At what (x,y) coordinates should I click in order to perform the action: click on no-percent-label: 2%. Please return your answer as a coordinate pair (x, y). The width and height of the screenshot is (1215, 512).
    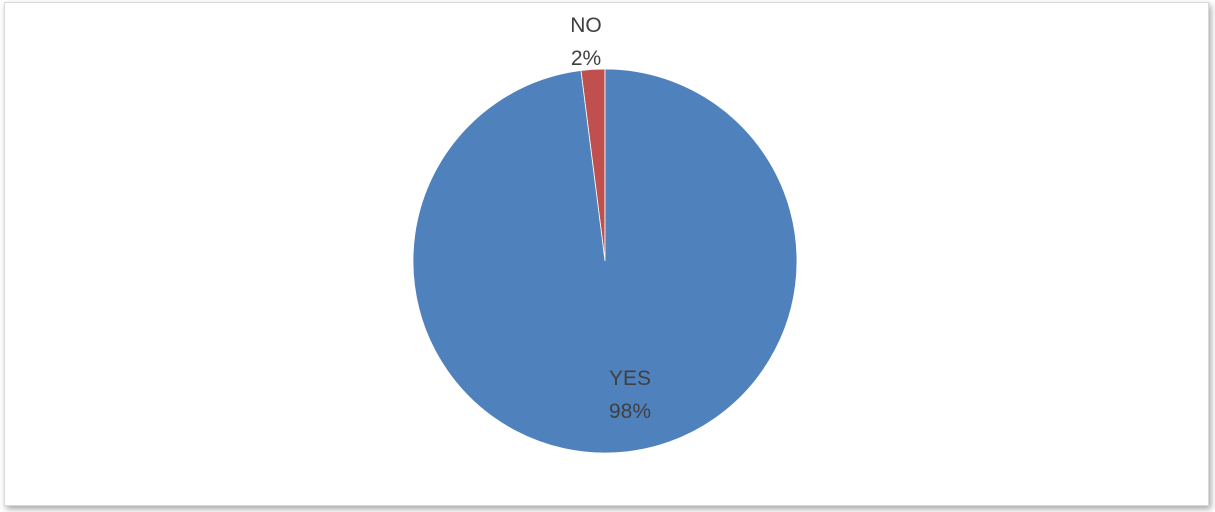
    Looking at the image, I should click on (586, 58).